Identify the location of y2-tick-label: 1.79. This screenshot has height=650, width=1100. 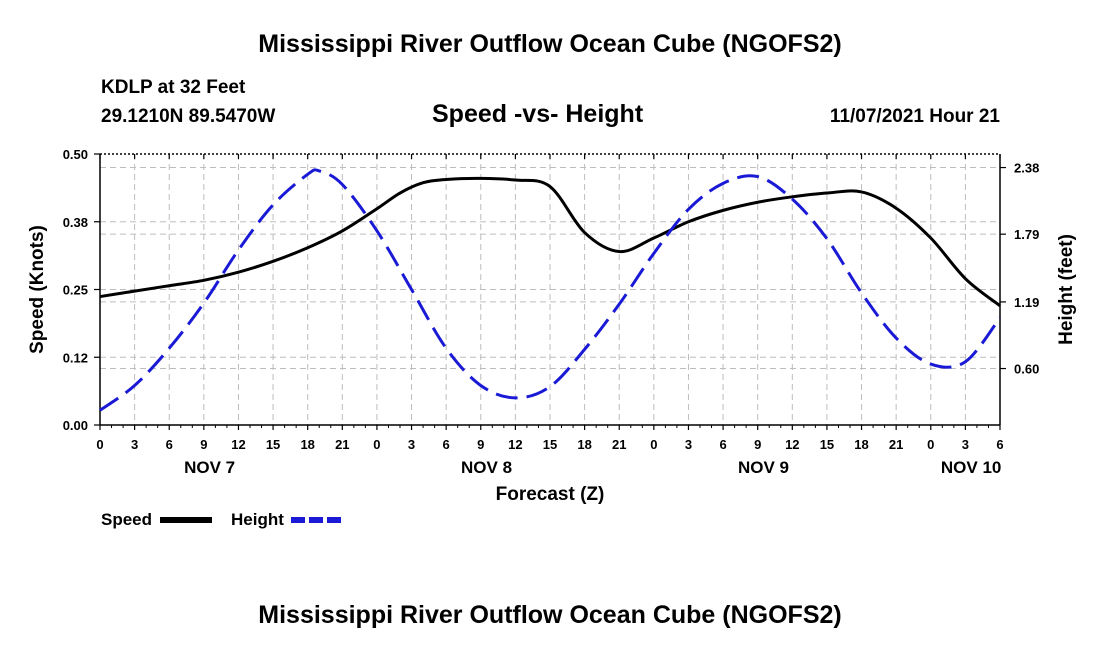
(1026, 234).